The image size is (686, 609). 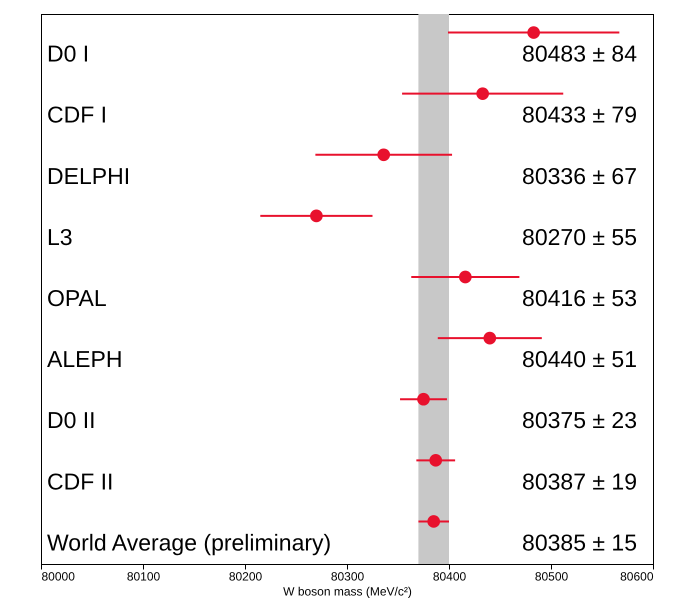 I want to click on y-tick-label: L3, so click(x=60, y=237).